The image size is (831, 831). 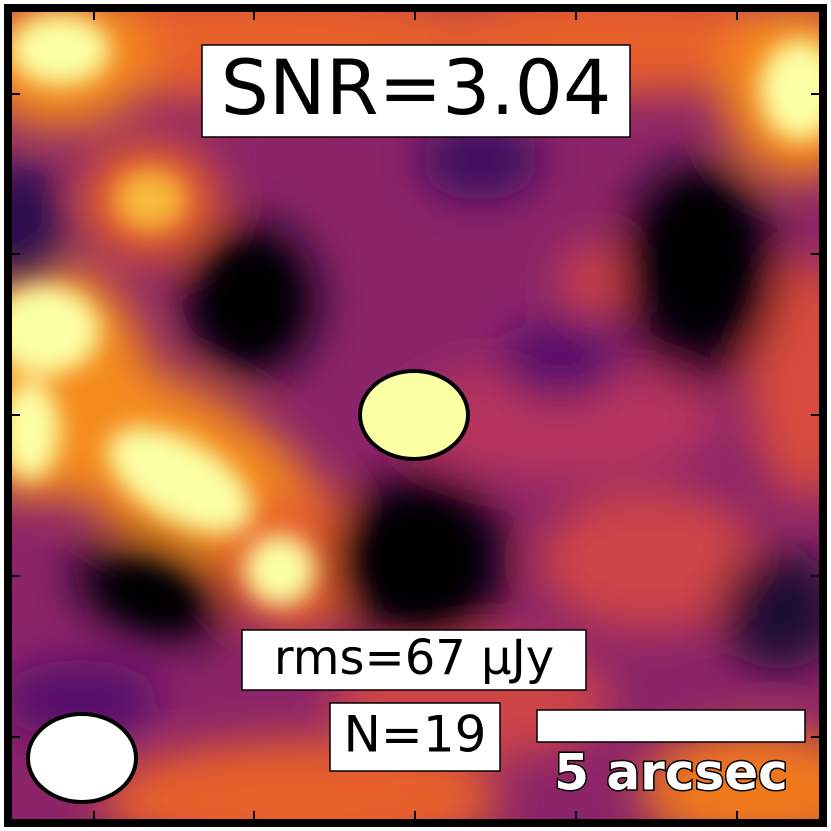 I want to click on scale-bar-label: 5 arcsec, so click(x=671, y=773).